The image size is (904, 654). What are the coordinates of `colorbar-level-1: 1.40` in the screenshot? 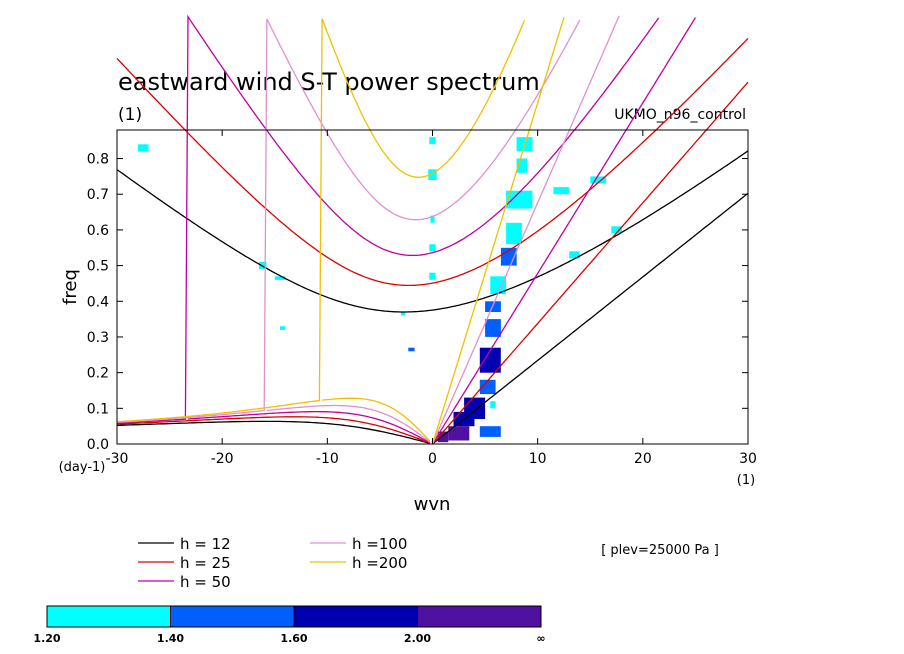 It's located at (170, 638).